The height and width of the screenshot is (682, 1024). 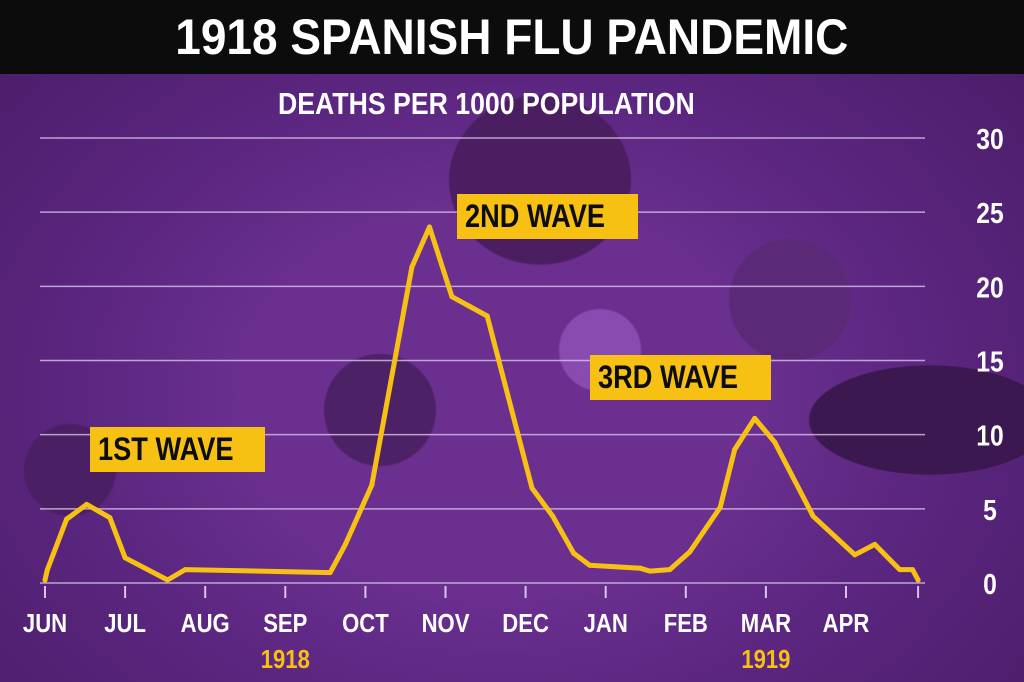 What do you see at coordinates (765, 659) in the screenshot?
I see `year-label: 1919` at bounding box center [765, 659].